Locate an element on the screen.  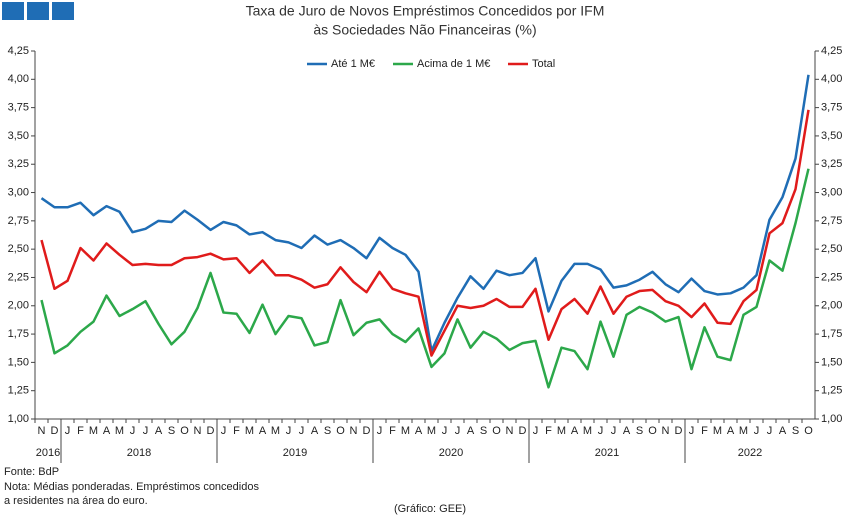
y-tick-label: 3,75 is located at coordinates (18, 108).